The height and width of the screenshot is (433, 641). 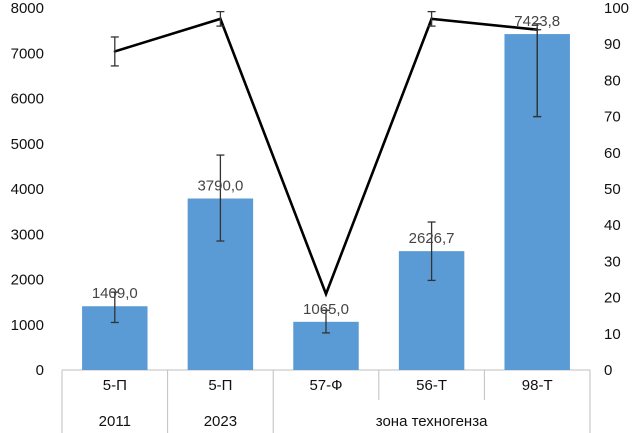 I want to click on right-tick-label: 100, so click(x=616, y=8).